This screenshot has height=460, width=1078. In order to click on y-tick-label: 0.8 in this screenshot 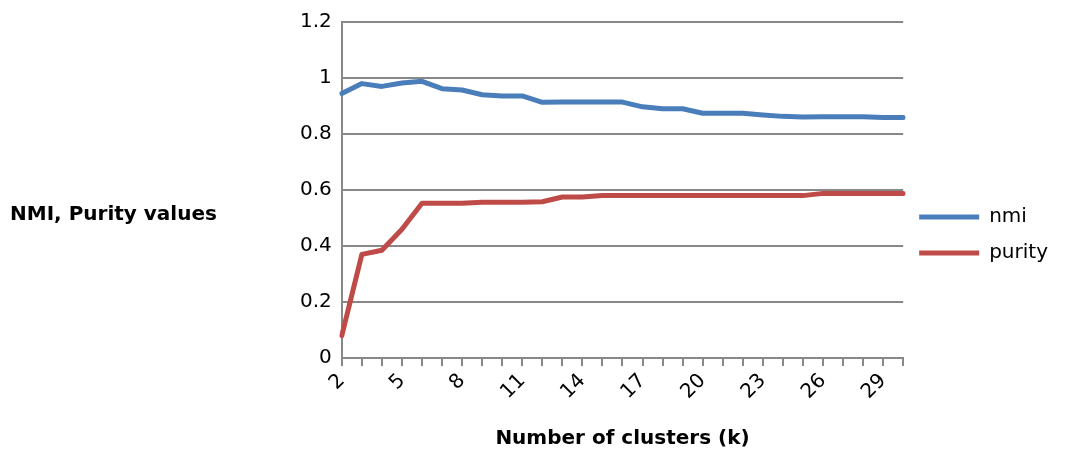, I will do `click(315, 132)`.